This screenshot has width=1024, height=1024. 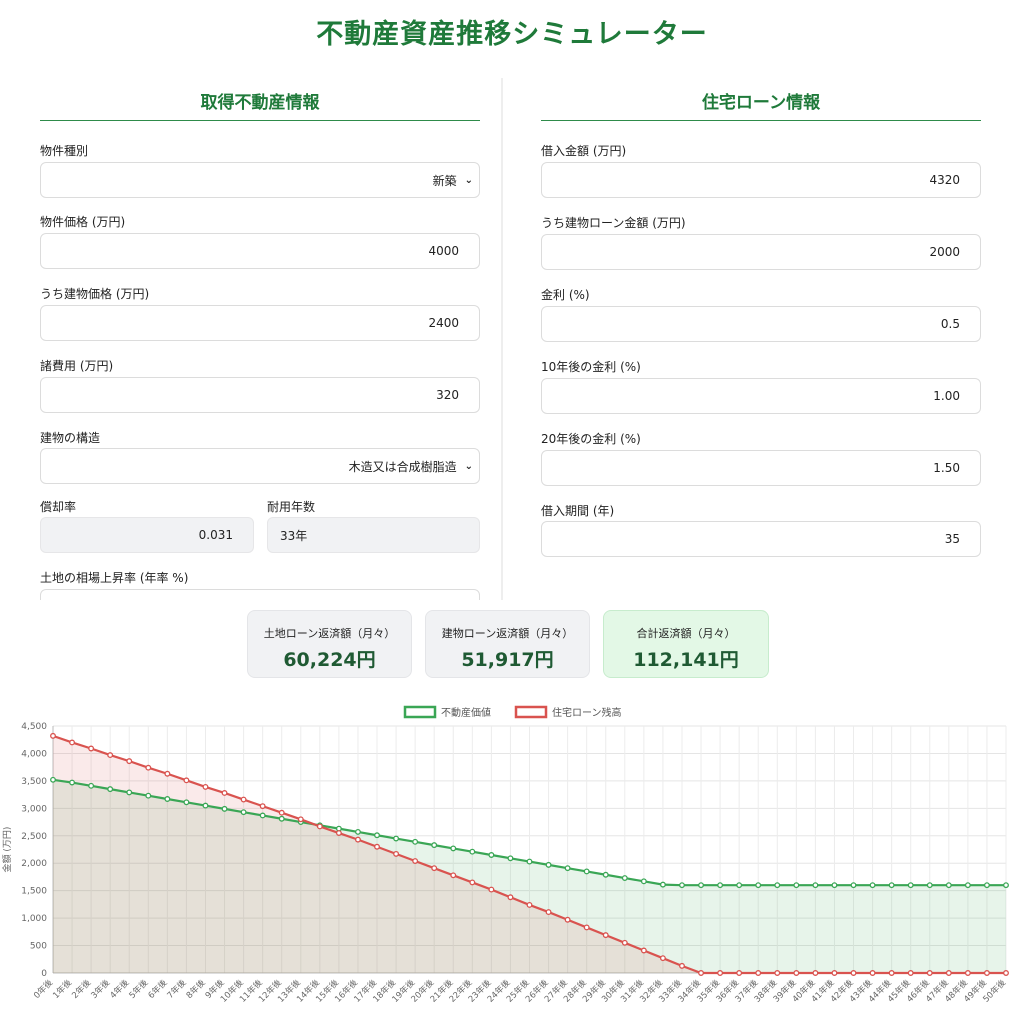 I want to click on land-rate-input, so click(x=260, y=594).